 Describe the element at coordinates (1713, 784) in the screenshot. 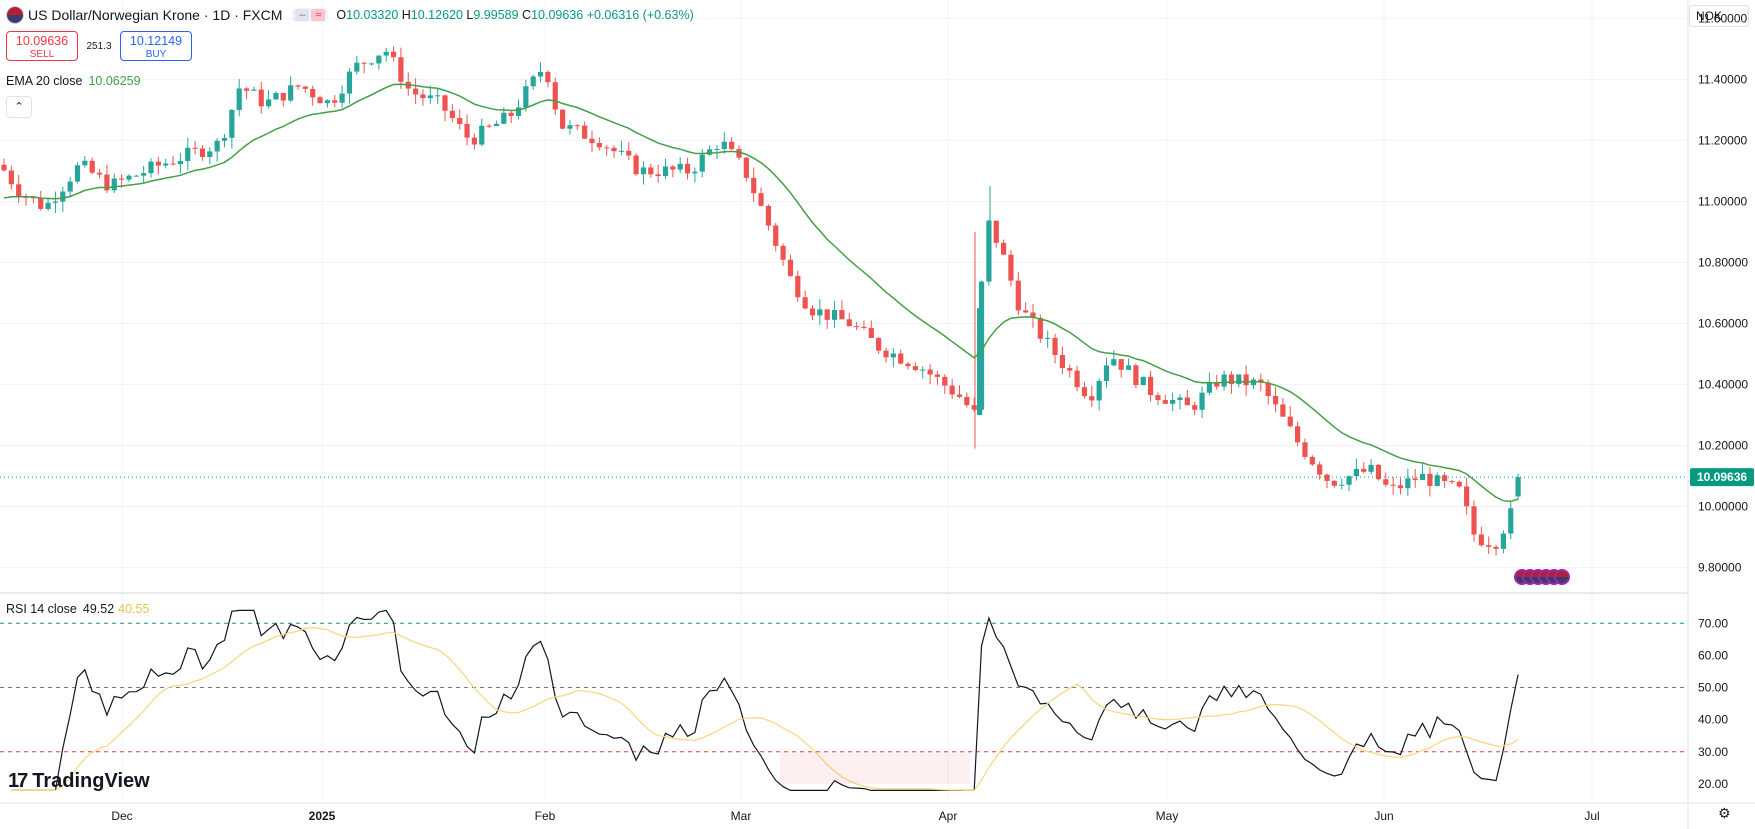

I see `rsi-tick-label: 20.00` at that location.